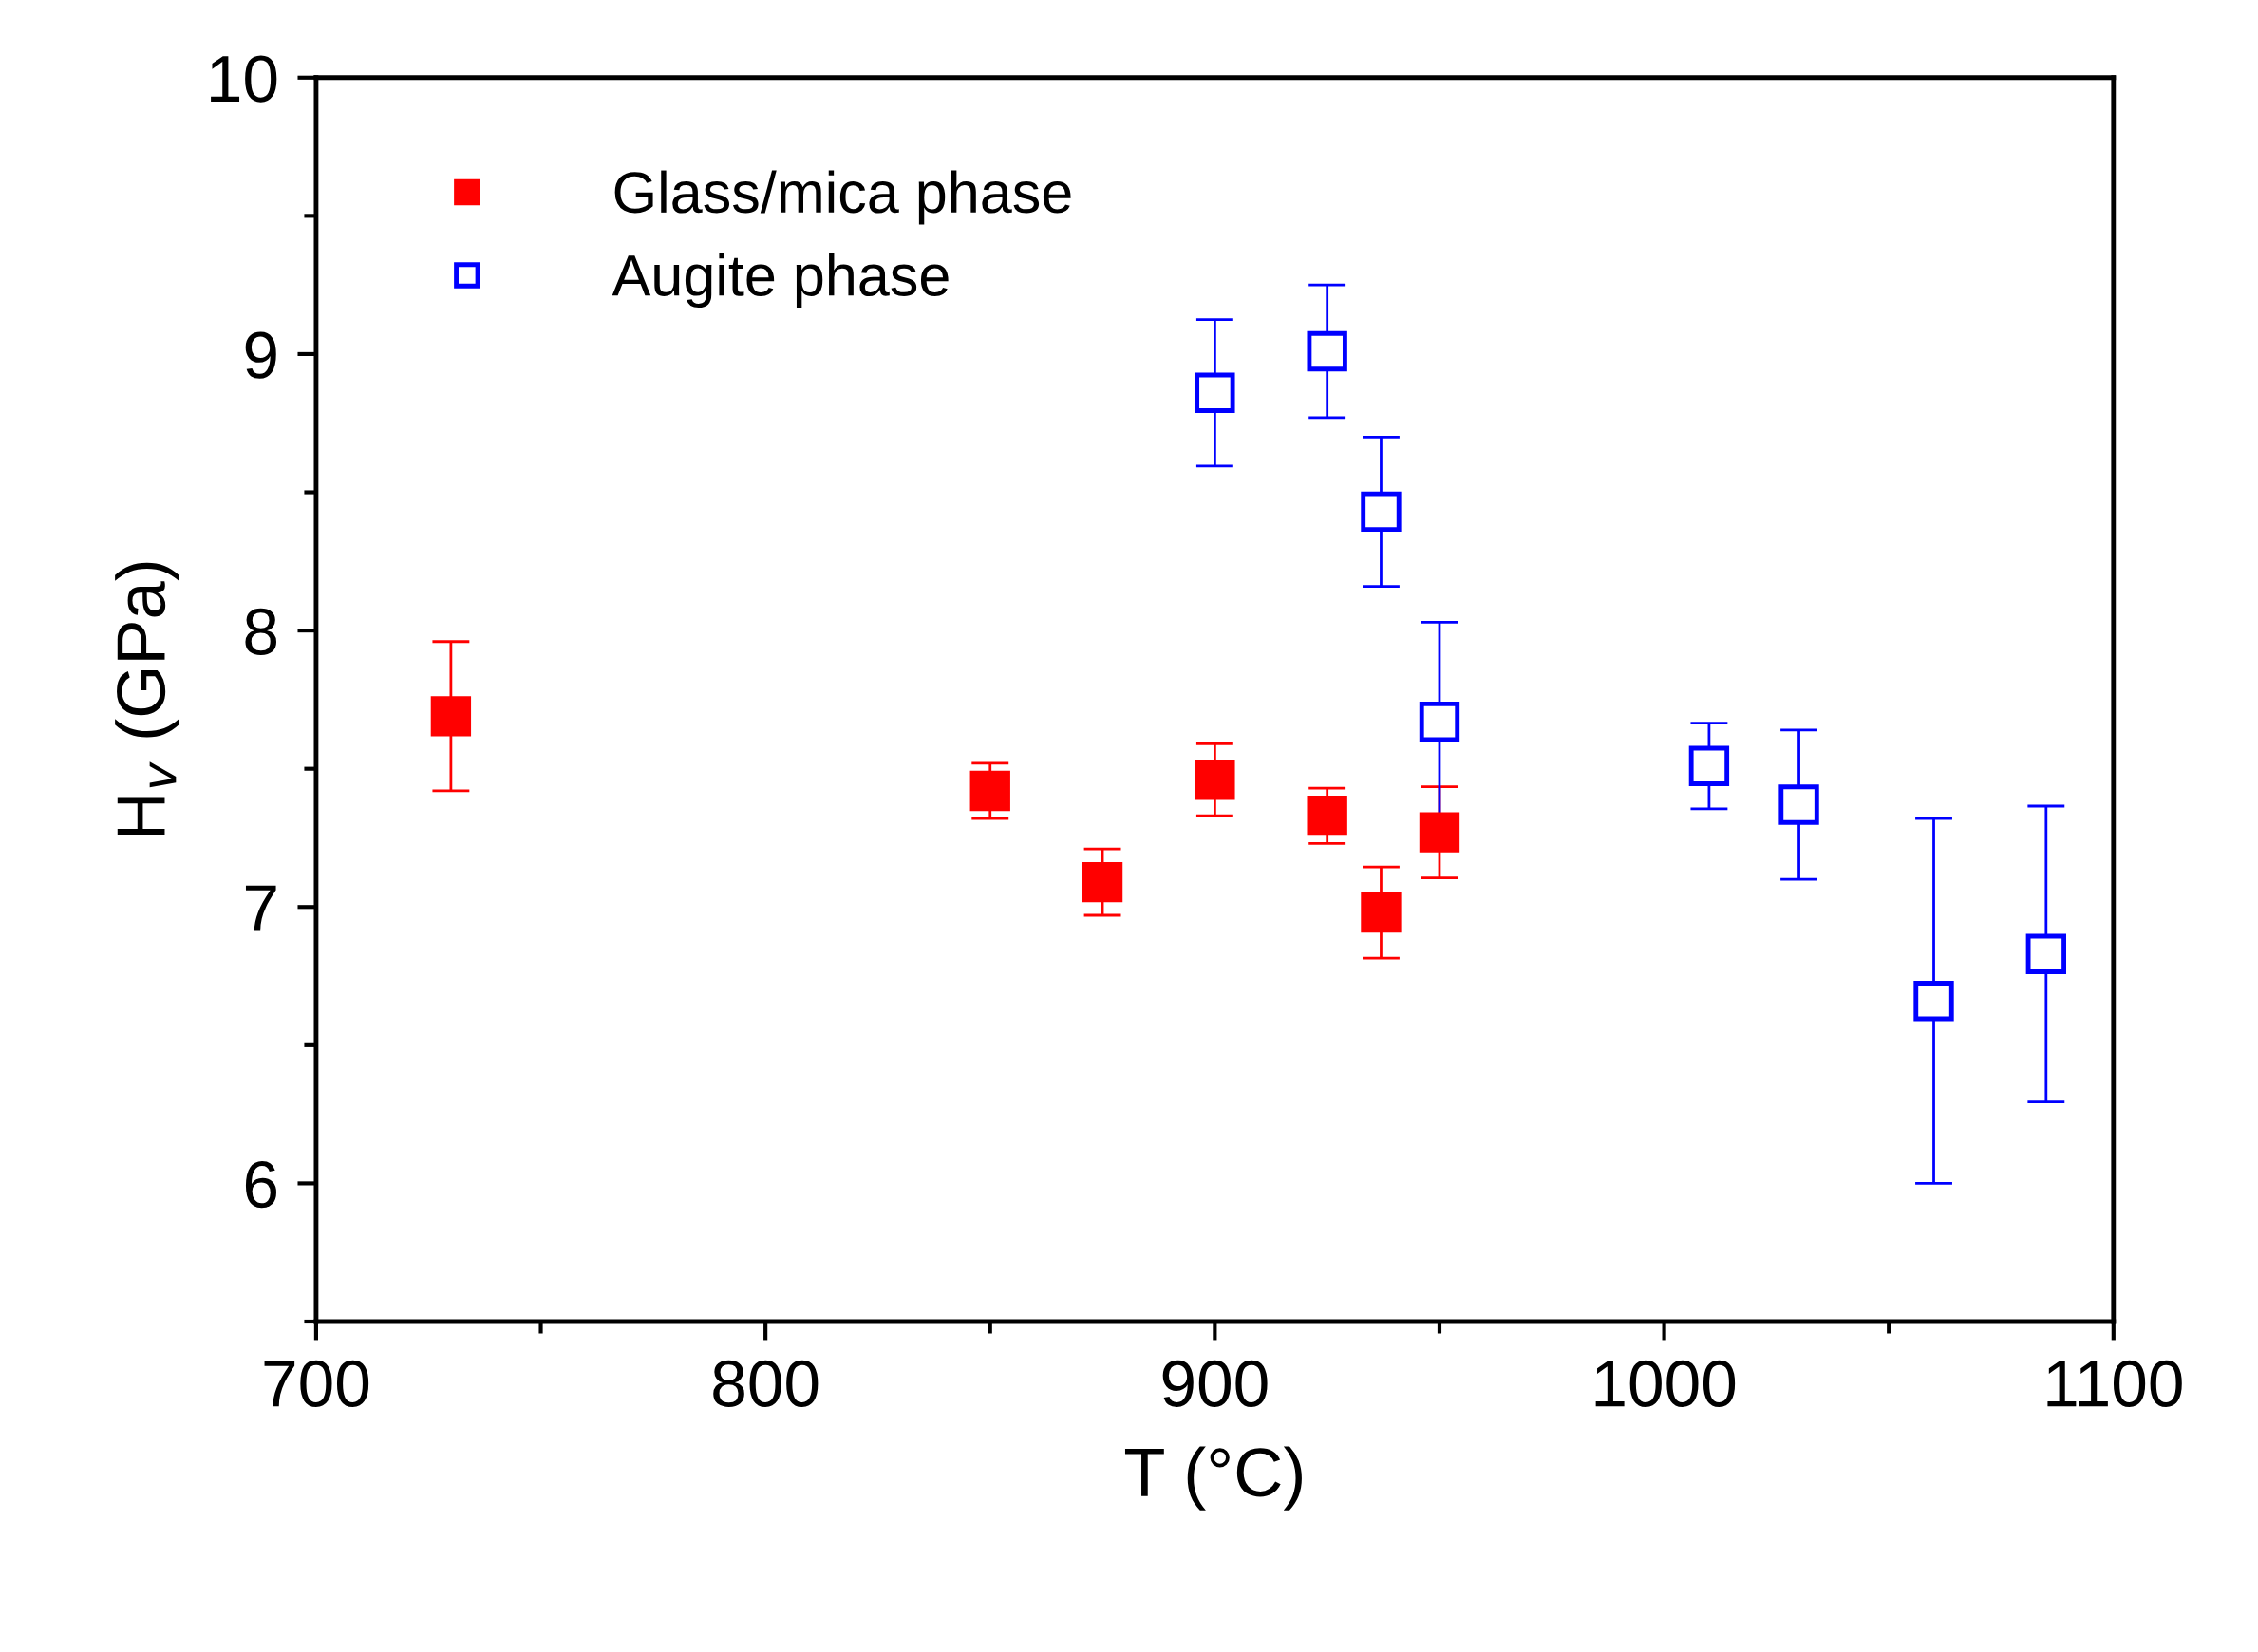  Describe the element at coordinates (244, 79) in the screenshot. I see `y-tick-label: 10` at that location.